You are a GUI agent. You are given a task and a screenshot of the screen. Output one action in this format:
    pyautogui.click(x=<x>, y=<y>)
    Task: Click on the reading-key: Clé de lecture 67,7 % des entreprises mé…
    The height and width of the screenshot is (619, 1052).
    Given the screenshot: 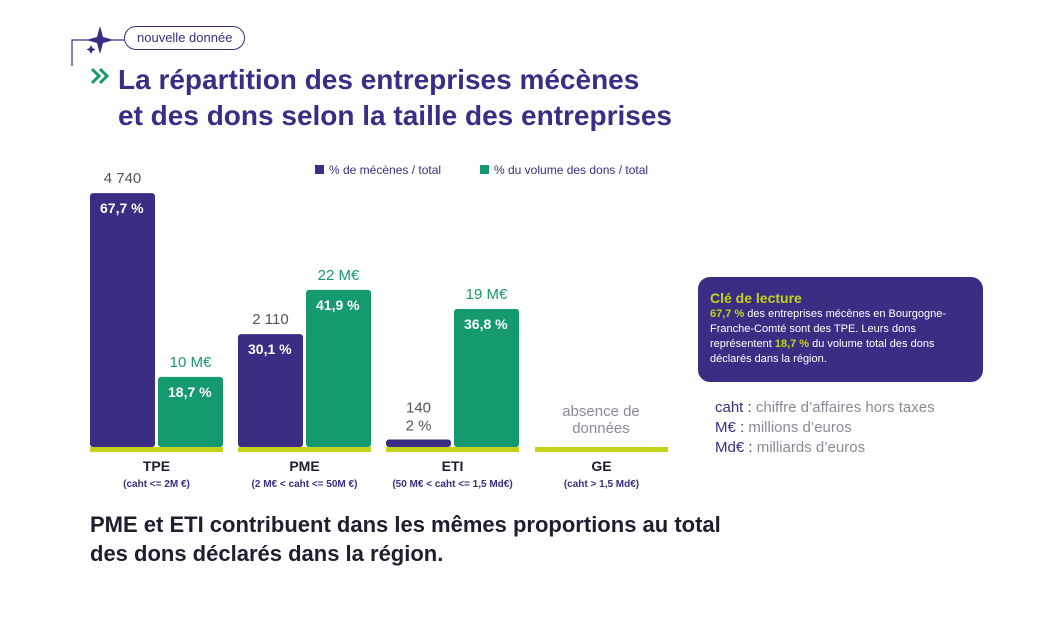 What is the action you would take?
    pyautogui.click(x=840, y=329)
    